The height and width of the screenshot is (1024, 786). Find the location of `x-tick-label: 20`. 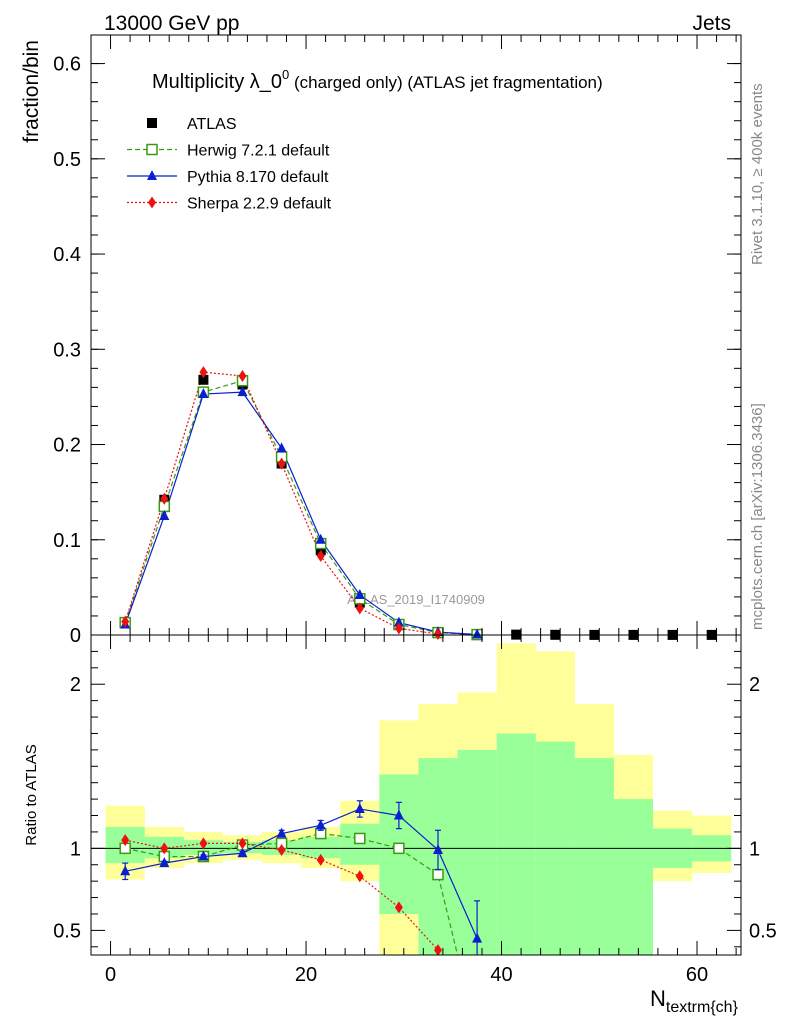

x-tick-label: 20 is located at coordinates (306, 975).